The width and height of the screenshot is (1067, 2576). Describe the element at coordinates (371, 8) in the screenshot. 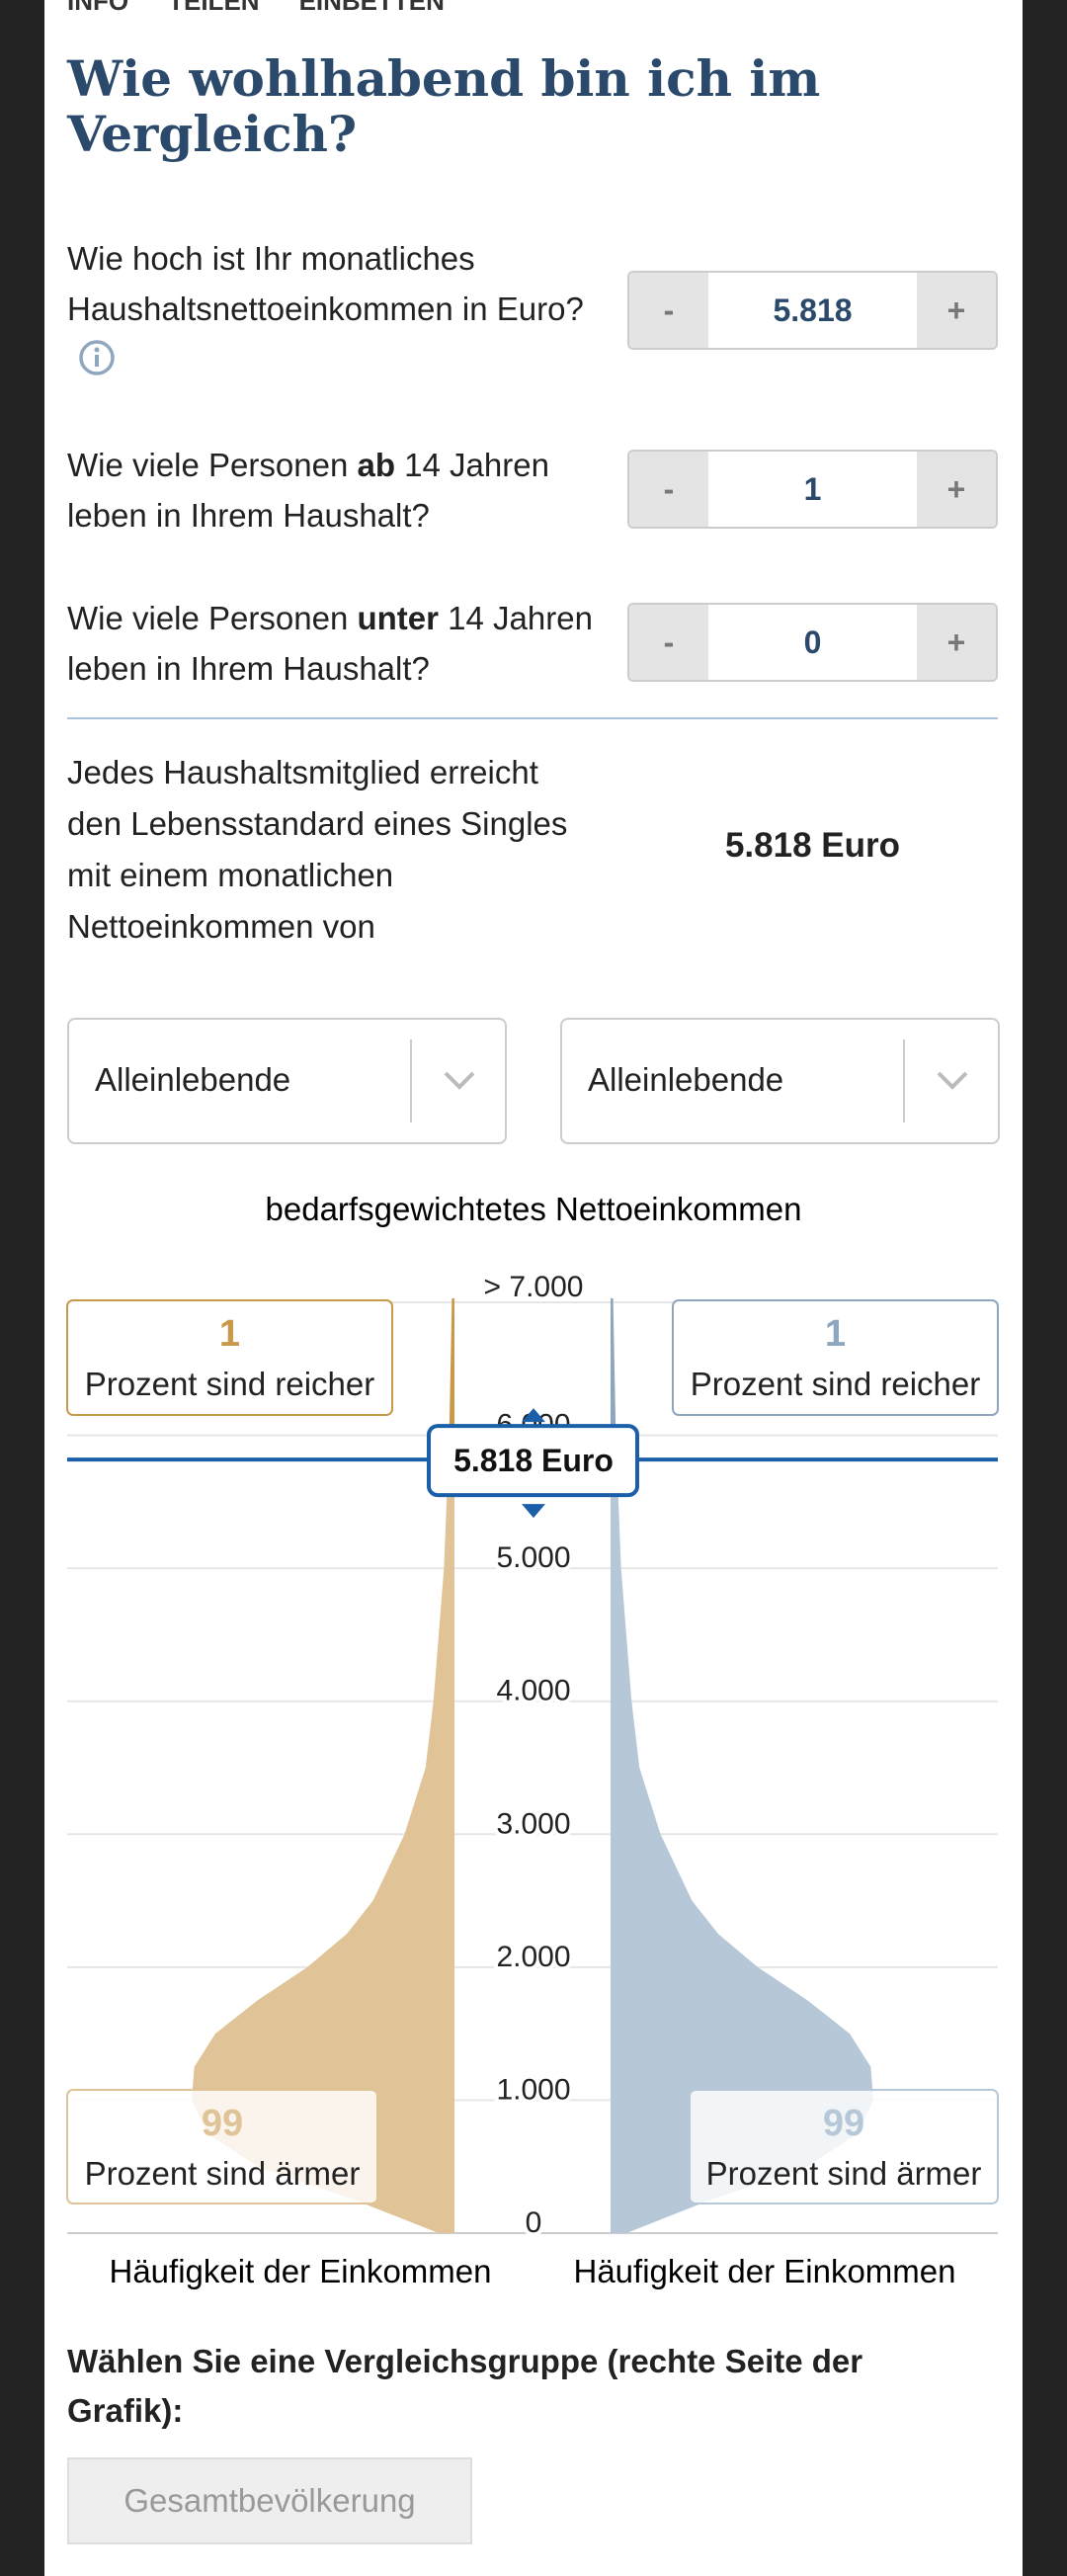

I see `nav-embed: EINBETTEN` at that location.